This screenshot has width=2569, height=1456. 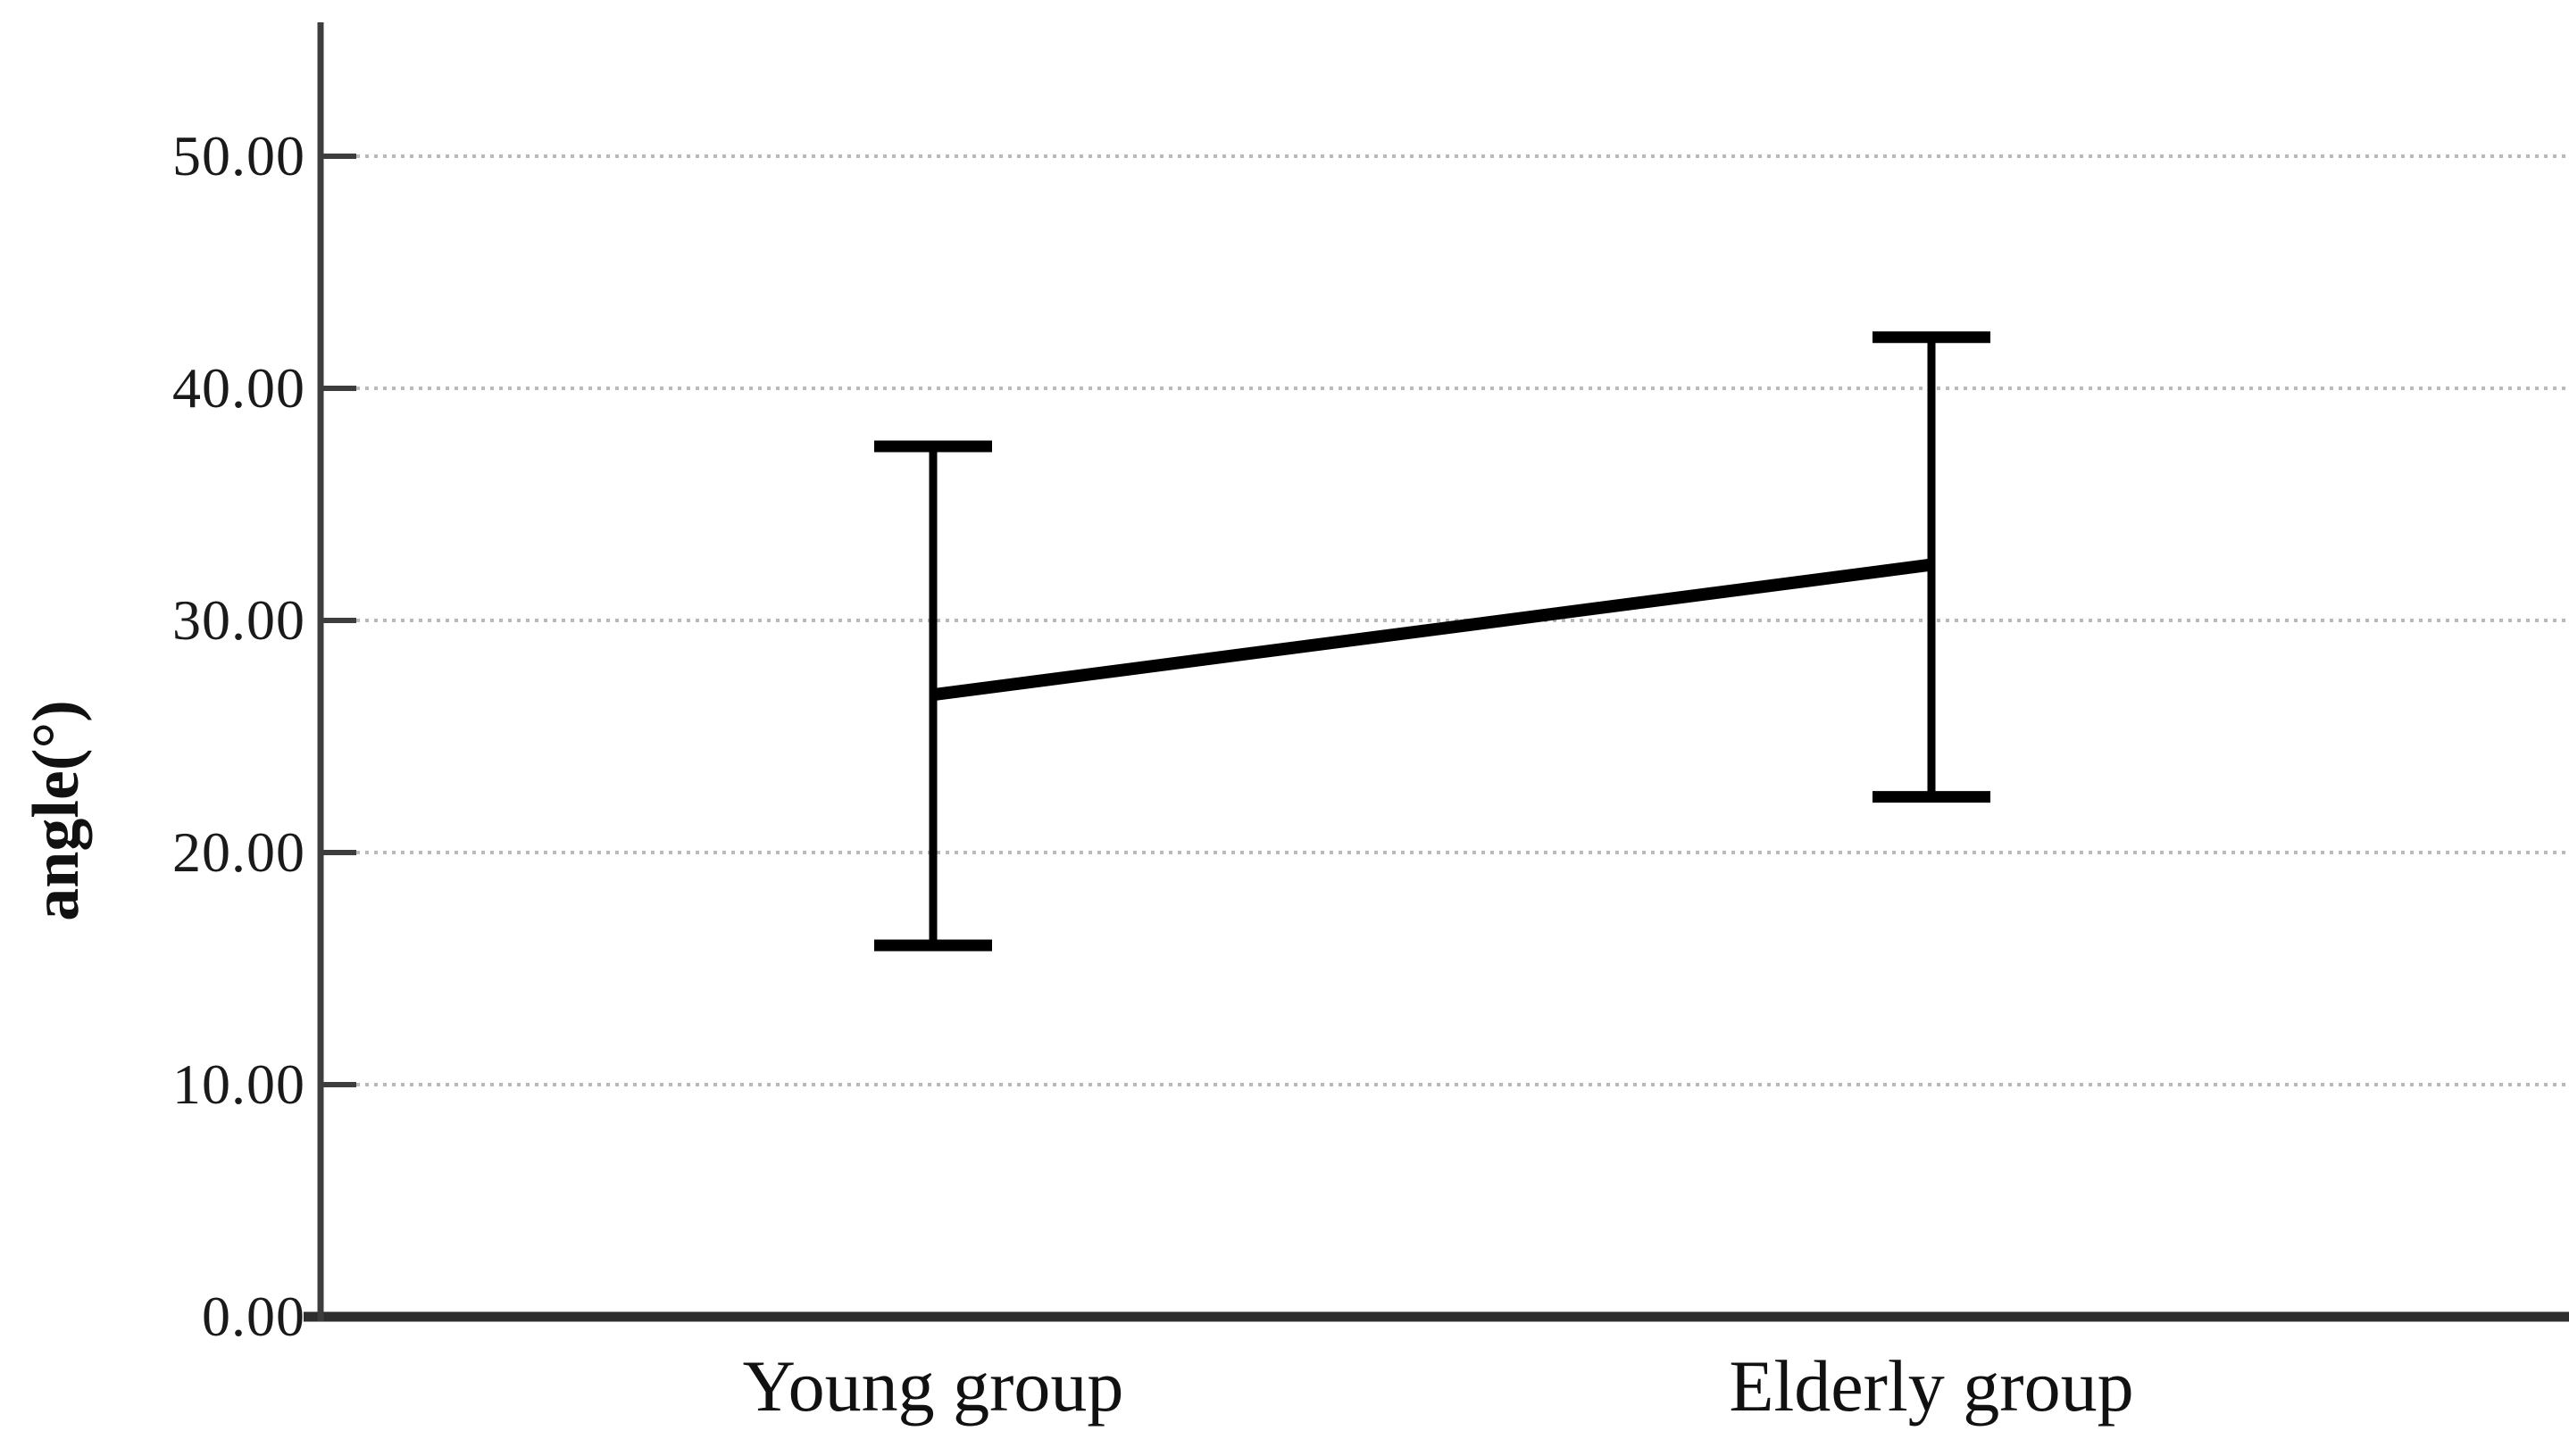 What do you see at coordinates (239, 1084) in the screenshot?
I see `ytick-label-10: 10.00` at bounding box center [239, 1084].